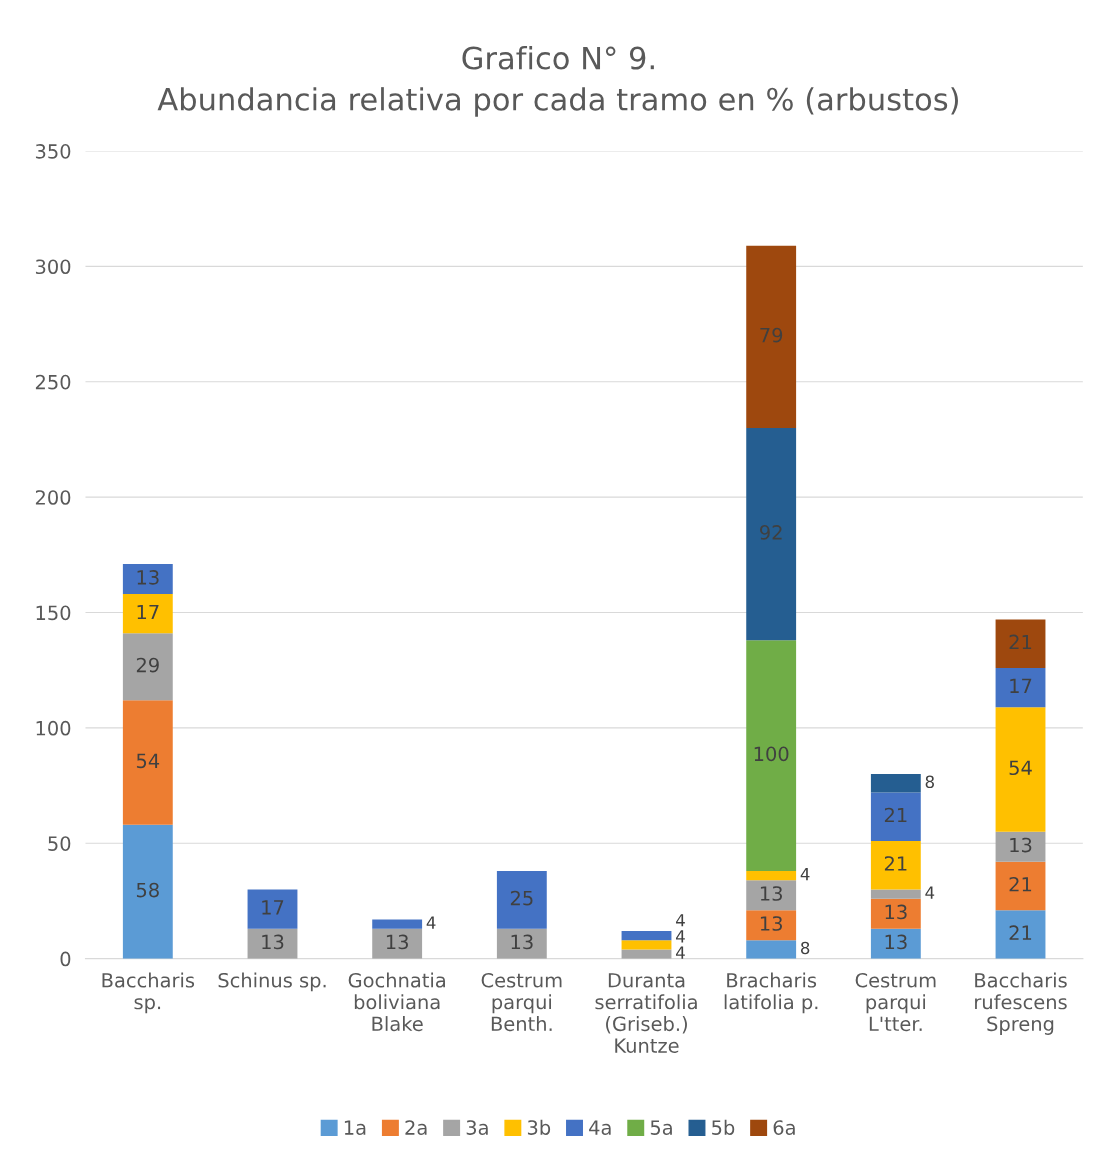 Image resolution: width=1096 pixels, height=1162 pixels. Describe the element at coordinates (416, 1127) in the screenshot. I see `legend-label: 2a` at that location.